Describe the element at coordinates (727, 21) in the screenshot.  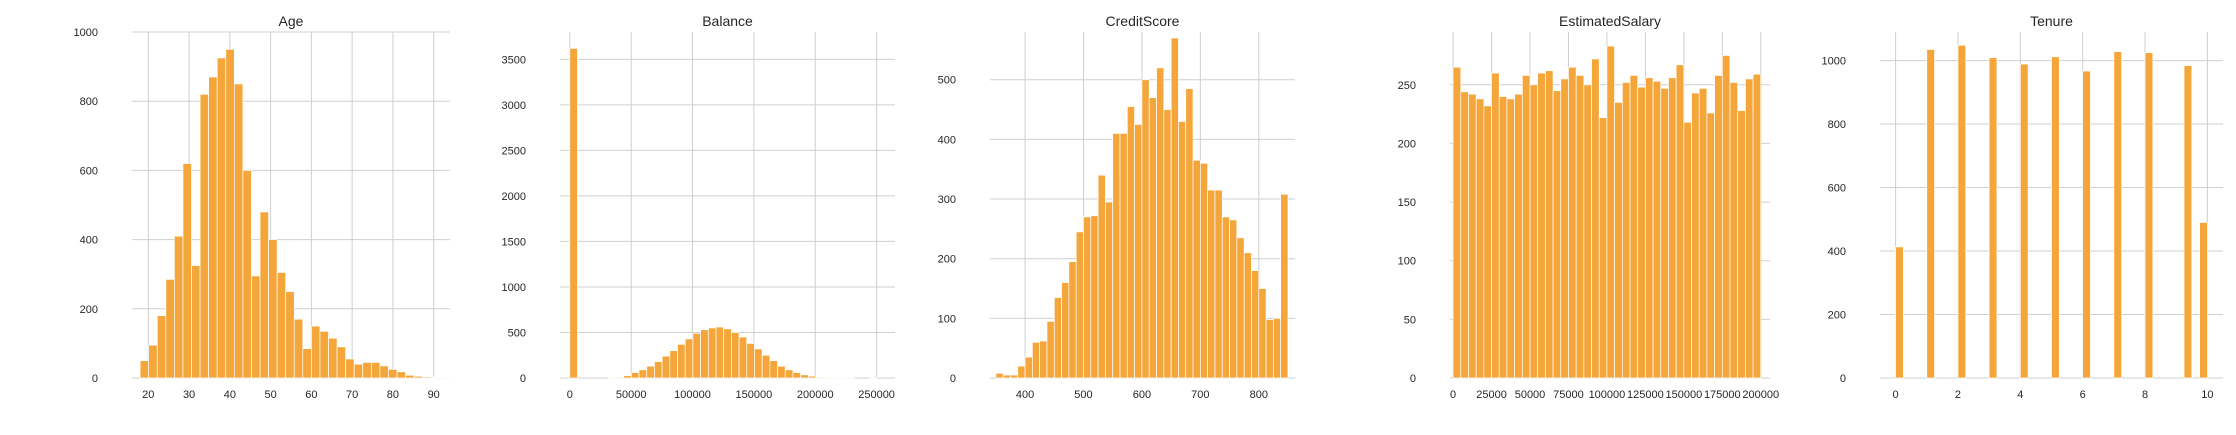
I see `chart-title: Balance` at that location.